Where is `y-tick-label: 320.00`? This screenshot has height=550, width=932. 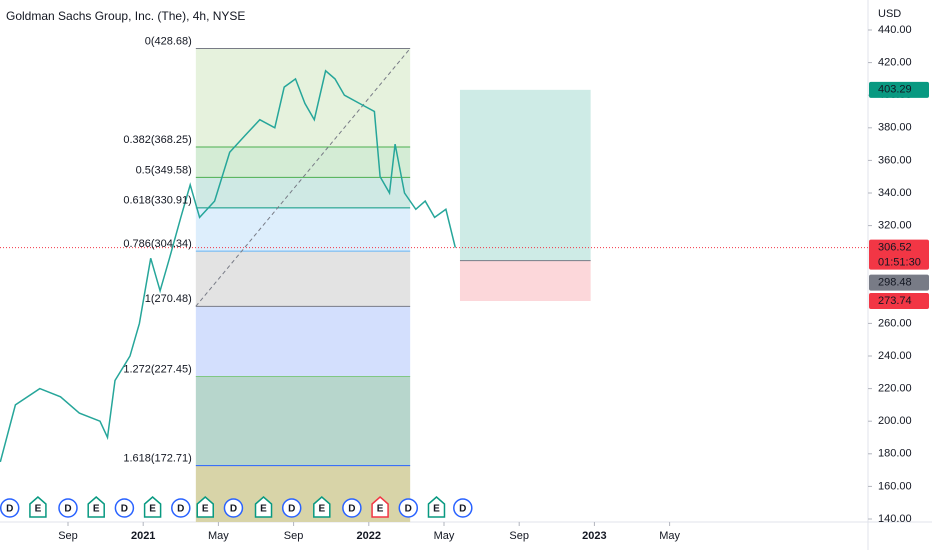 y-tick-label: 320.00 is located at coordinates (895, 226).